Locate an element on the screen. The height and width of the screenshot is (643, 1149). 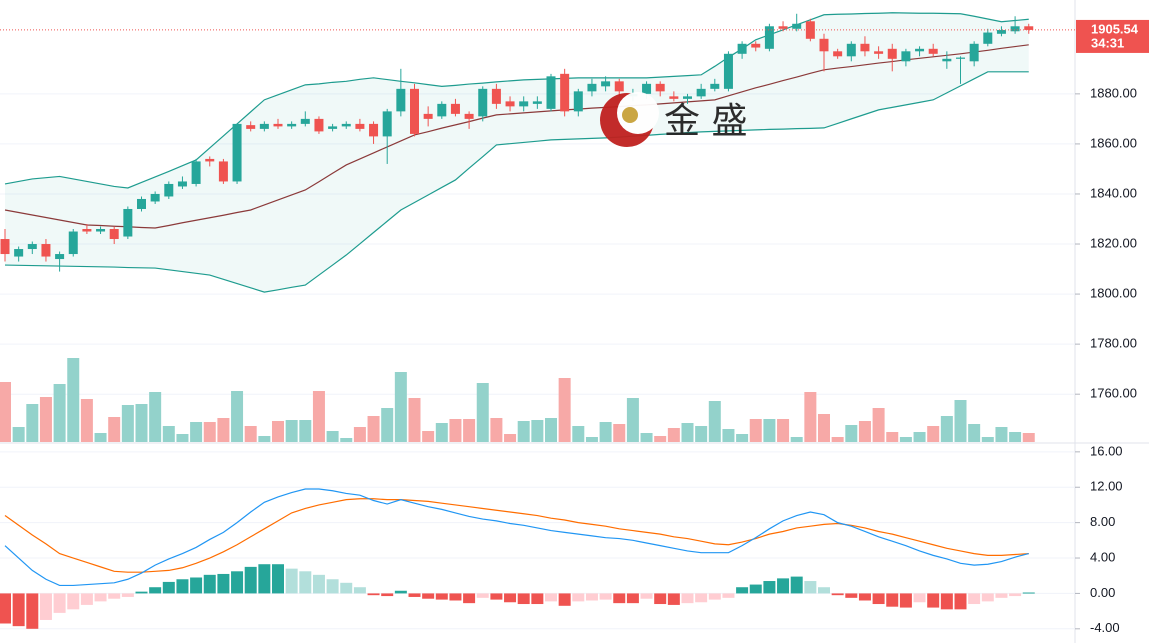
y-tick-label: 12.00 is located at coordinates (1106, 486).